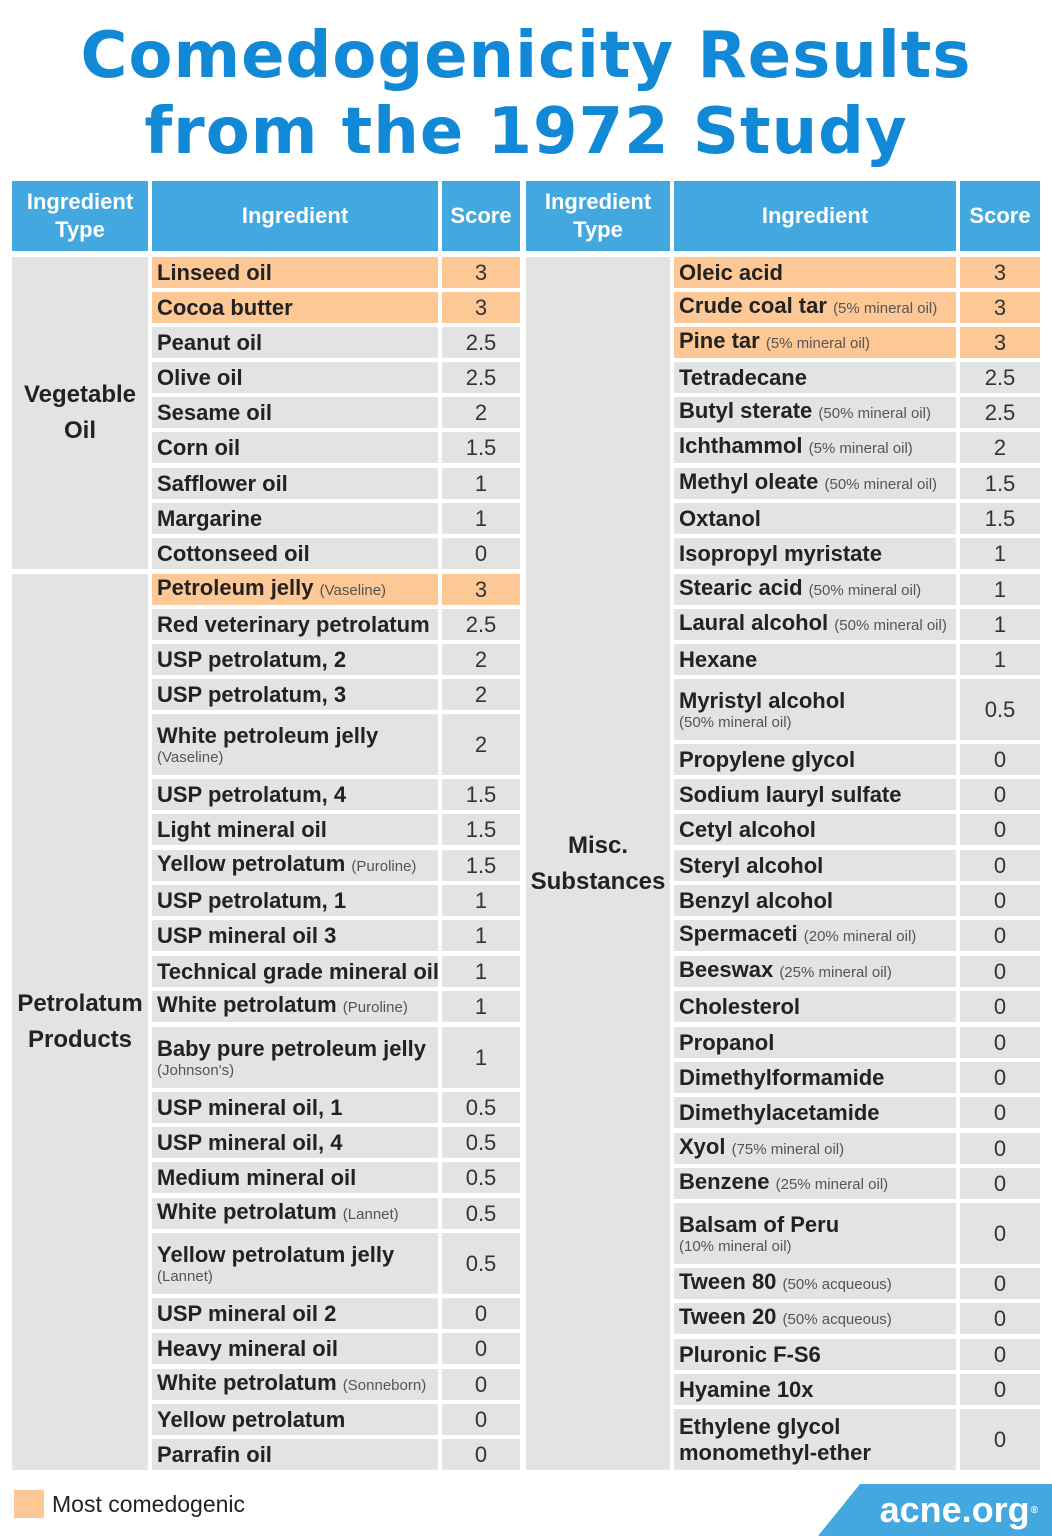  I want to click on table-row-ingredient: Tween 20 (50% acqueous), so click(815, 1318).